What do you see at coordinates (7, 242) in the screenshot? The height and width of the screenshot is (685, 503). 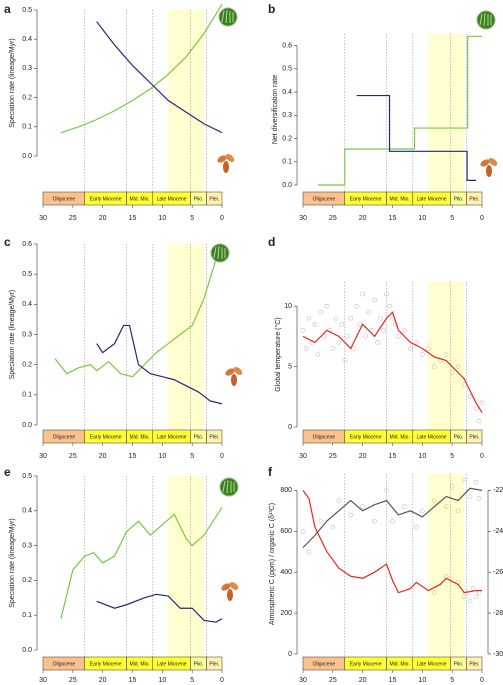 I see `panel-letter: c` at bounding box center [7, 242].